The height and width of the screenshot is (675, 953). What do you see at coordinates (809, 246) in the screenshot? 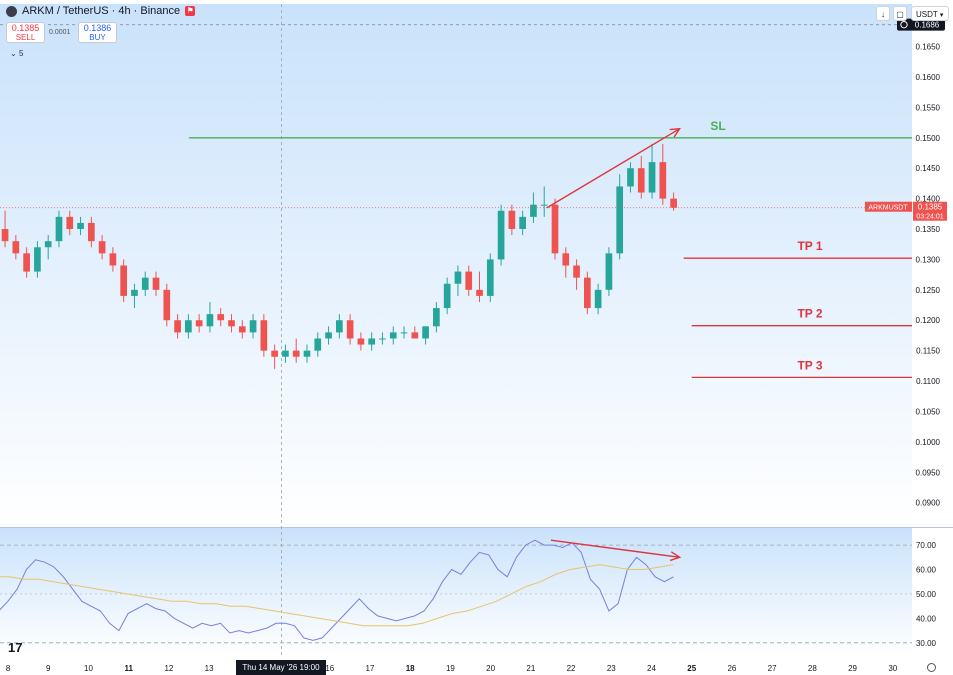
I see `level-label: TP 1` at bounding box center [809, 246].